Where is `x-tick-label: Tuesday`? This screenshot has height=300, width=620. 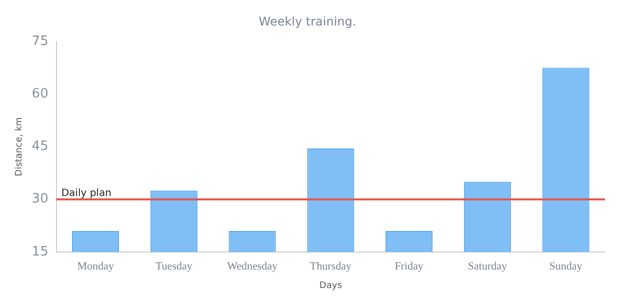
x-tick-label: Tuesday is located at coordinates (174, 266).